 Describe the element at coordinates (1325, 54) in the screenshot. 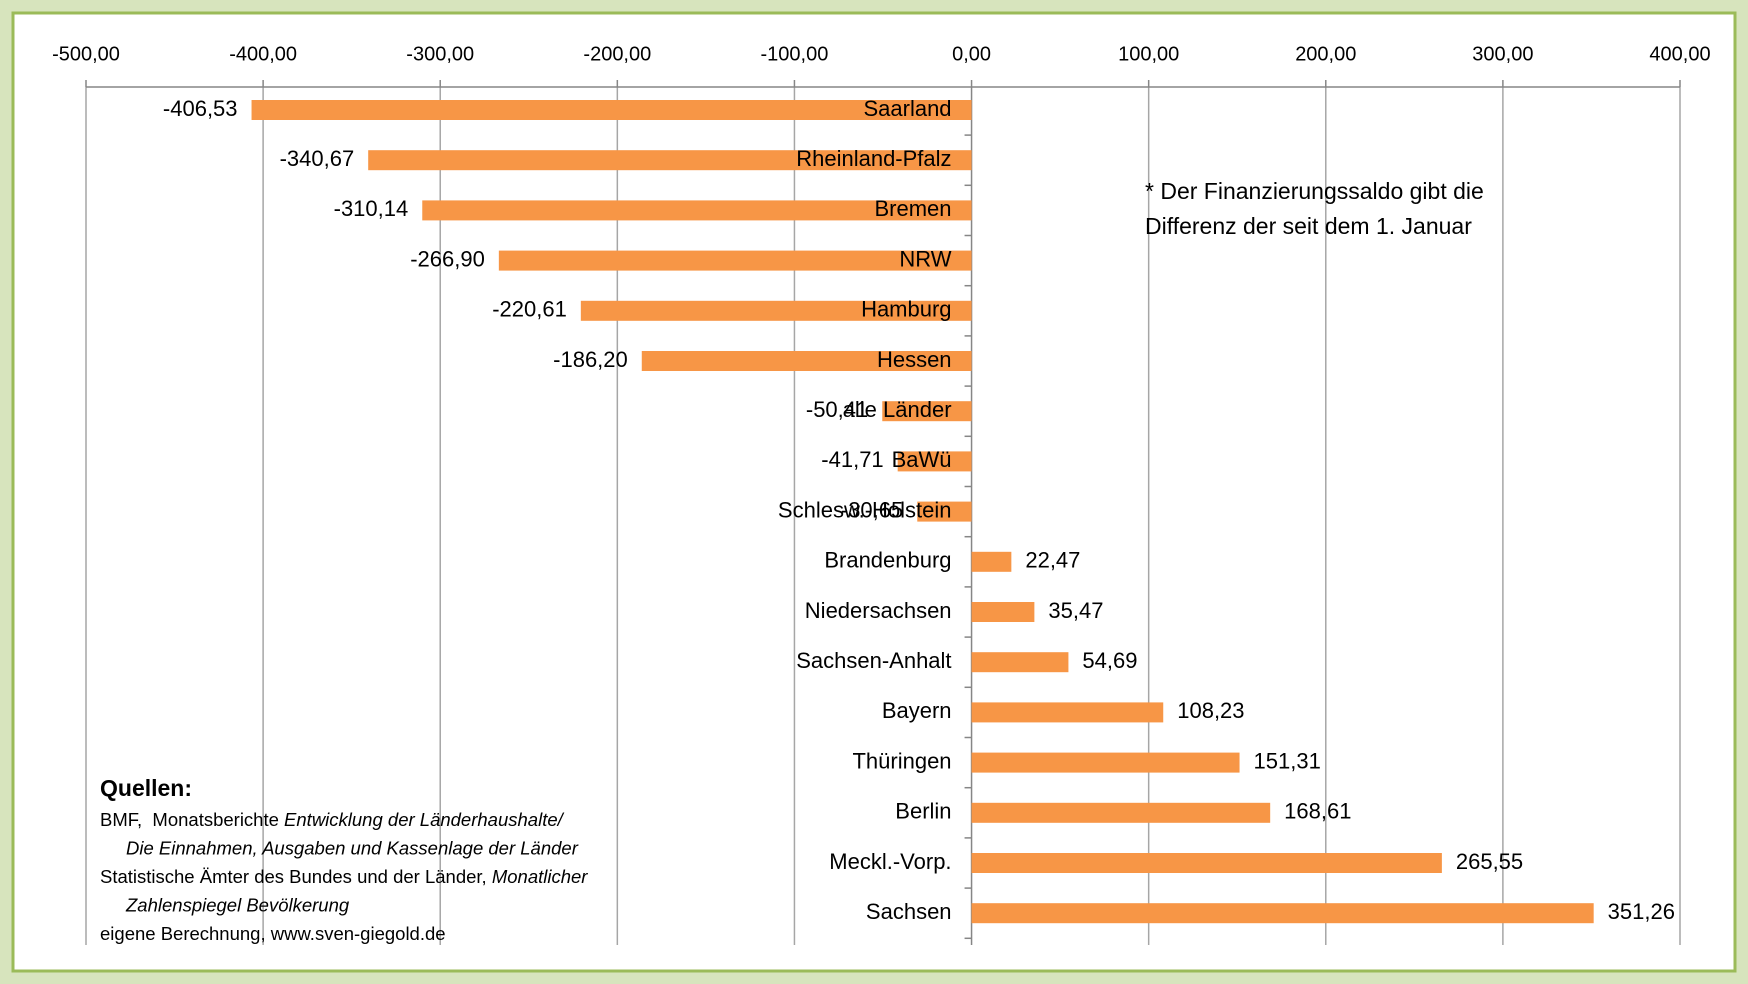

I see `x-tick-label: 200,00` at that location.